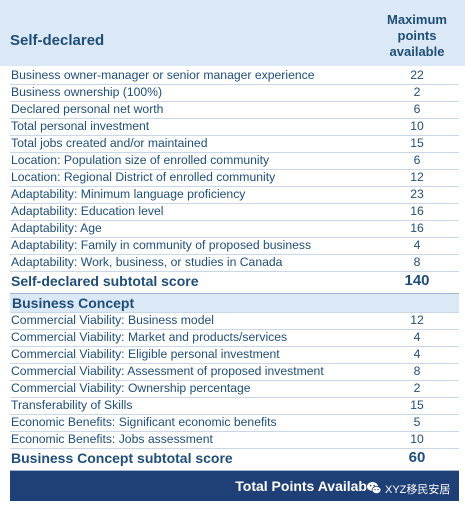 Image resolution: width=465 pixels, height=509 pixels. I want to click on criterion-label: Total personal investment, so click(80, 126).